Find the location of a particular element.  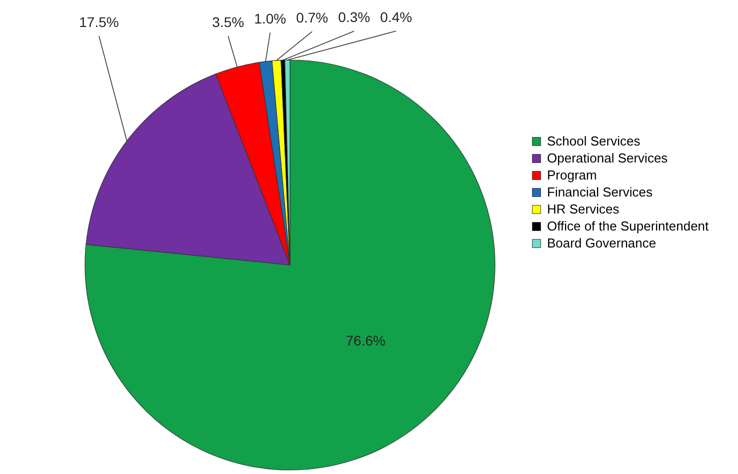

legend-label: HR Services is located at coordinates (583, 209).